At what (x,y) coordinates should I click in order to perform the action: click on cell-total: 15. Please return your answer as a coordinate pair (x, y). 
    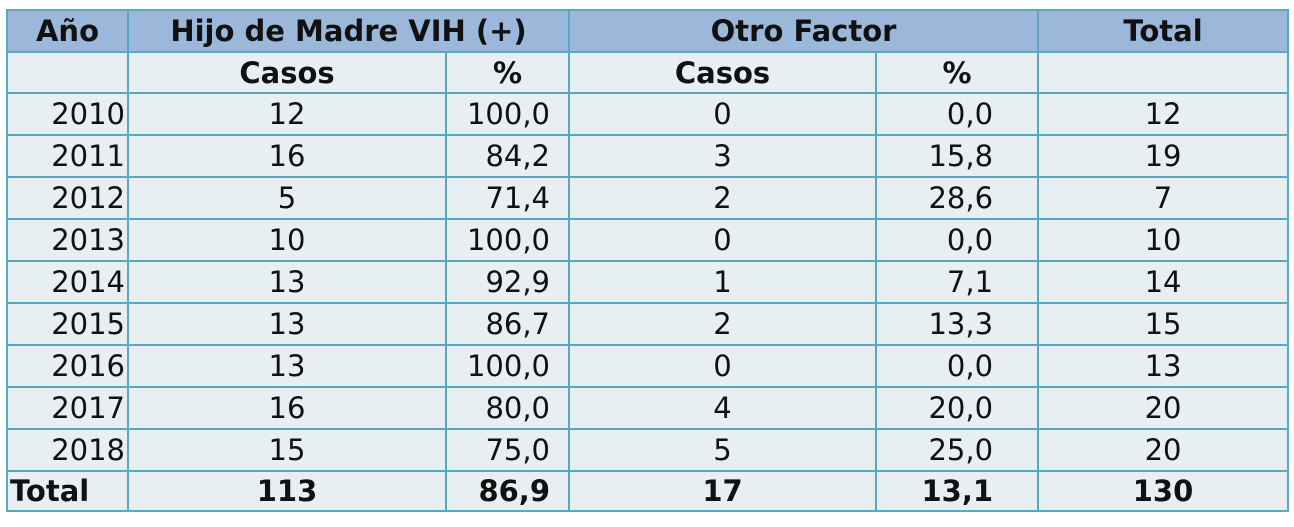
    Looking at the image, I should click on (1163, 324).